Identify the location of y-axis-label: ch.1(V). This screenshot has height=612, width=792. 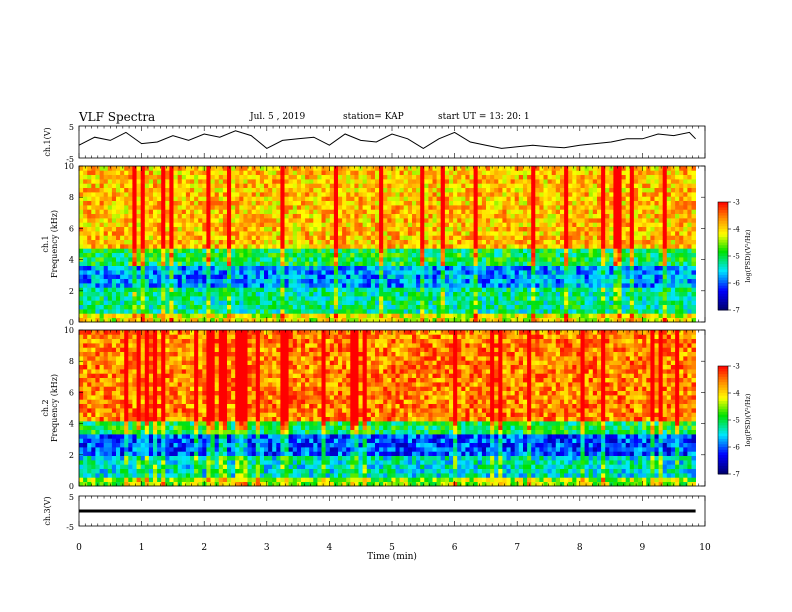
(47, 141).